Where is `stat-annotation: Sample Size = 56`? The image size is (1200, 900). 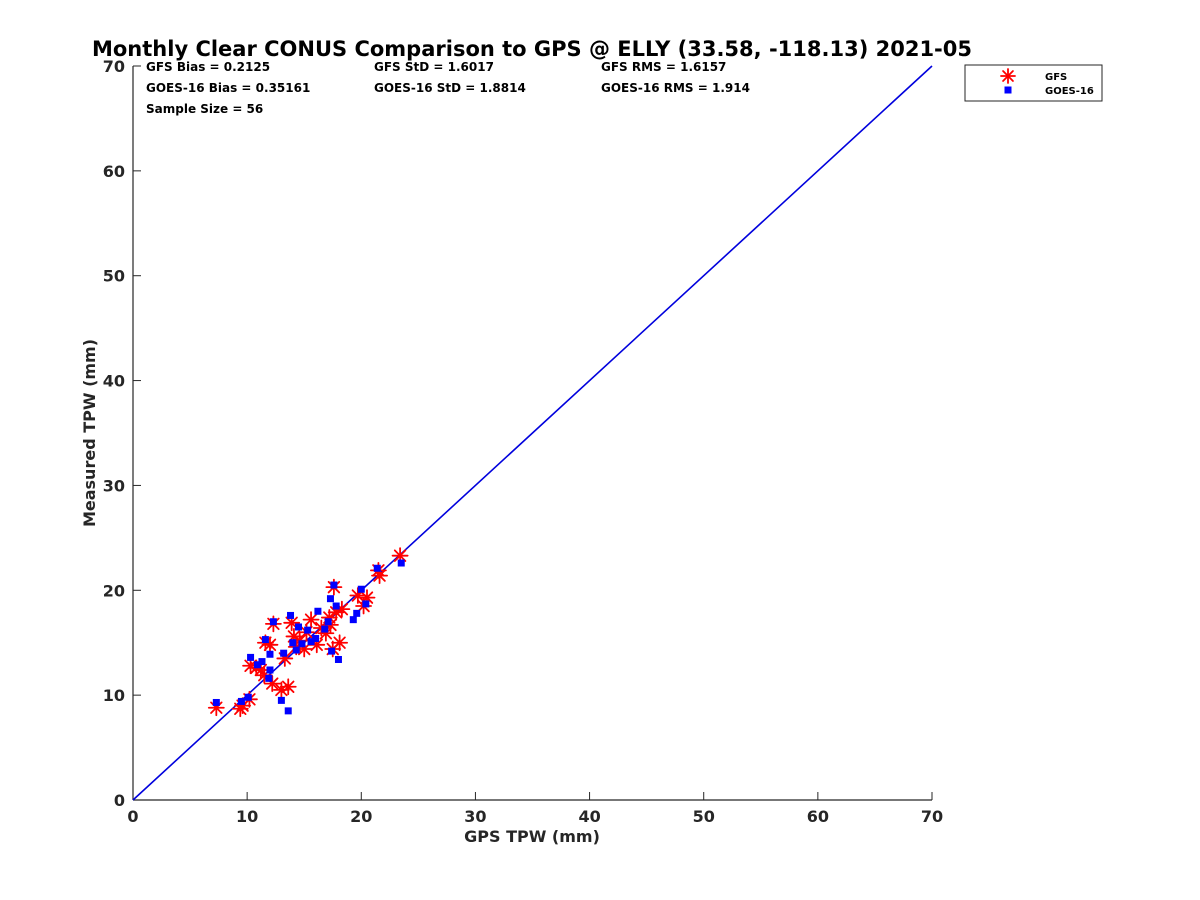
stat-annotation: Sample Size = 56 is located at coordinates (204, 109).